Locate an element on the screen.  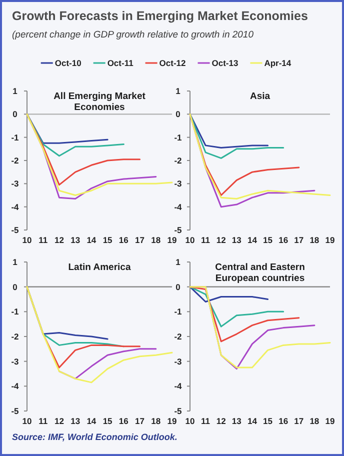
chart-title: Latin America is located at coordinates (100, 267).